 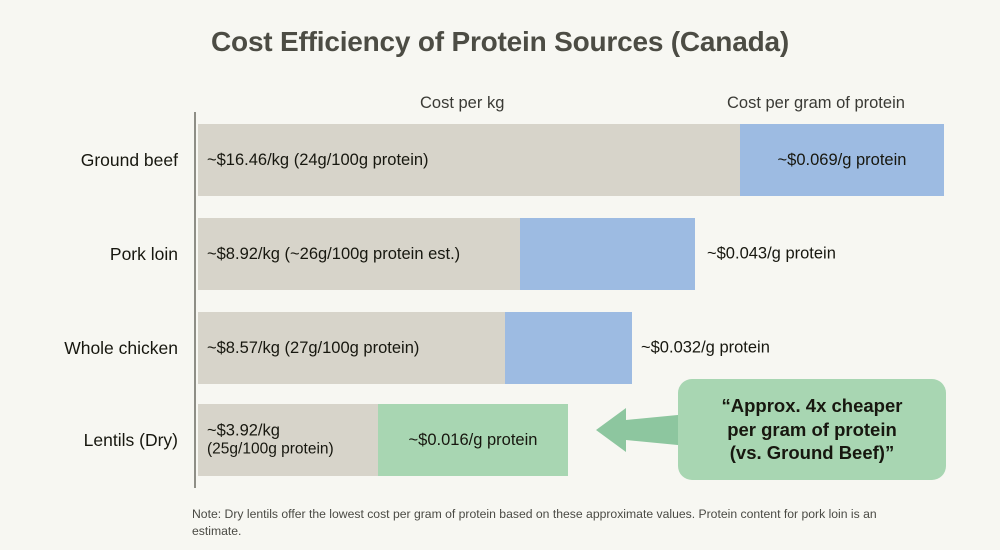 What do you see at coordinates (812, 405) in the screenshot?
I see `callout-line-1: “Approx. 4x cheaper` at bounding box center [812, 405].